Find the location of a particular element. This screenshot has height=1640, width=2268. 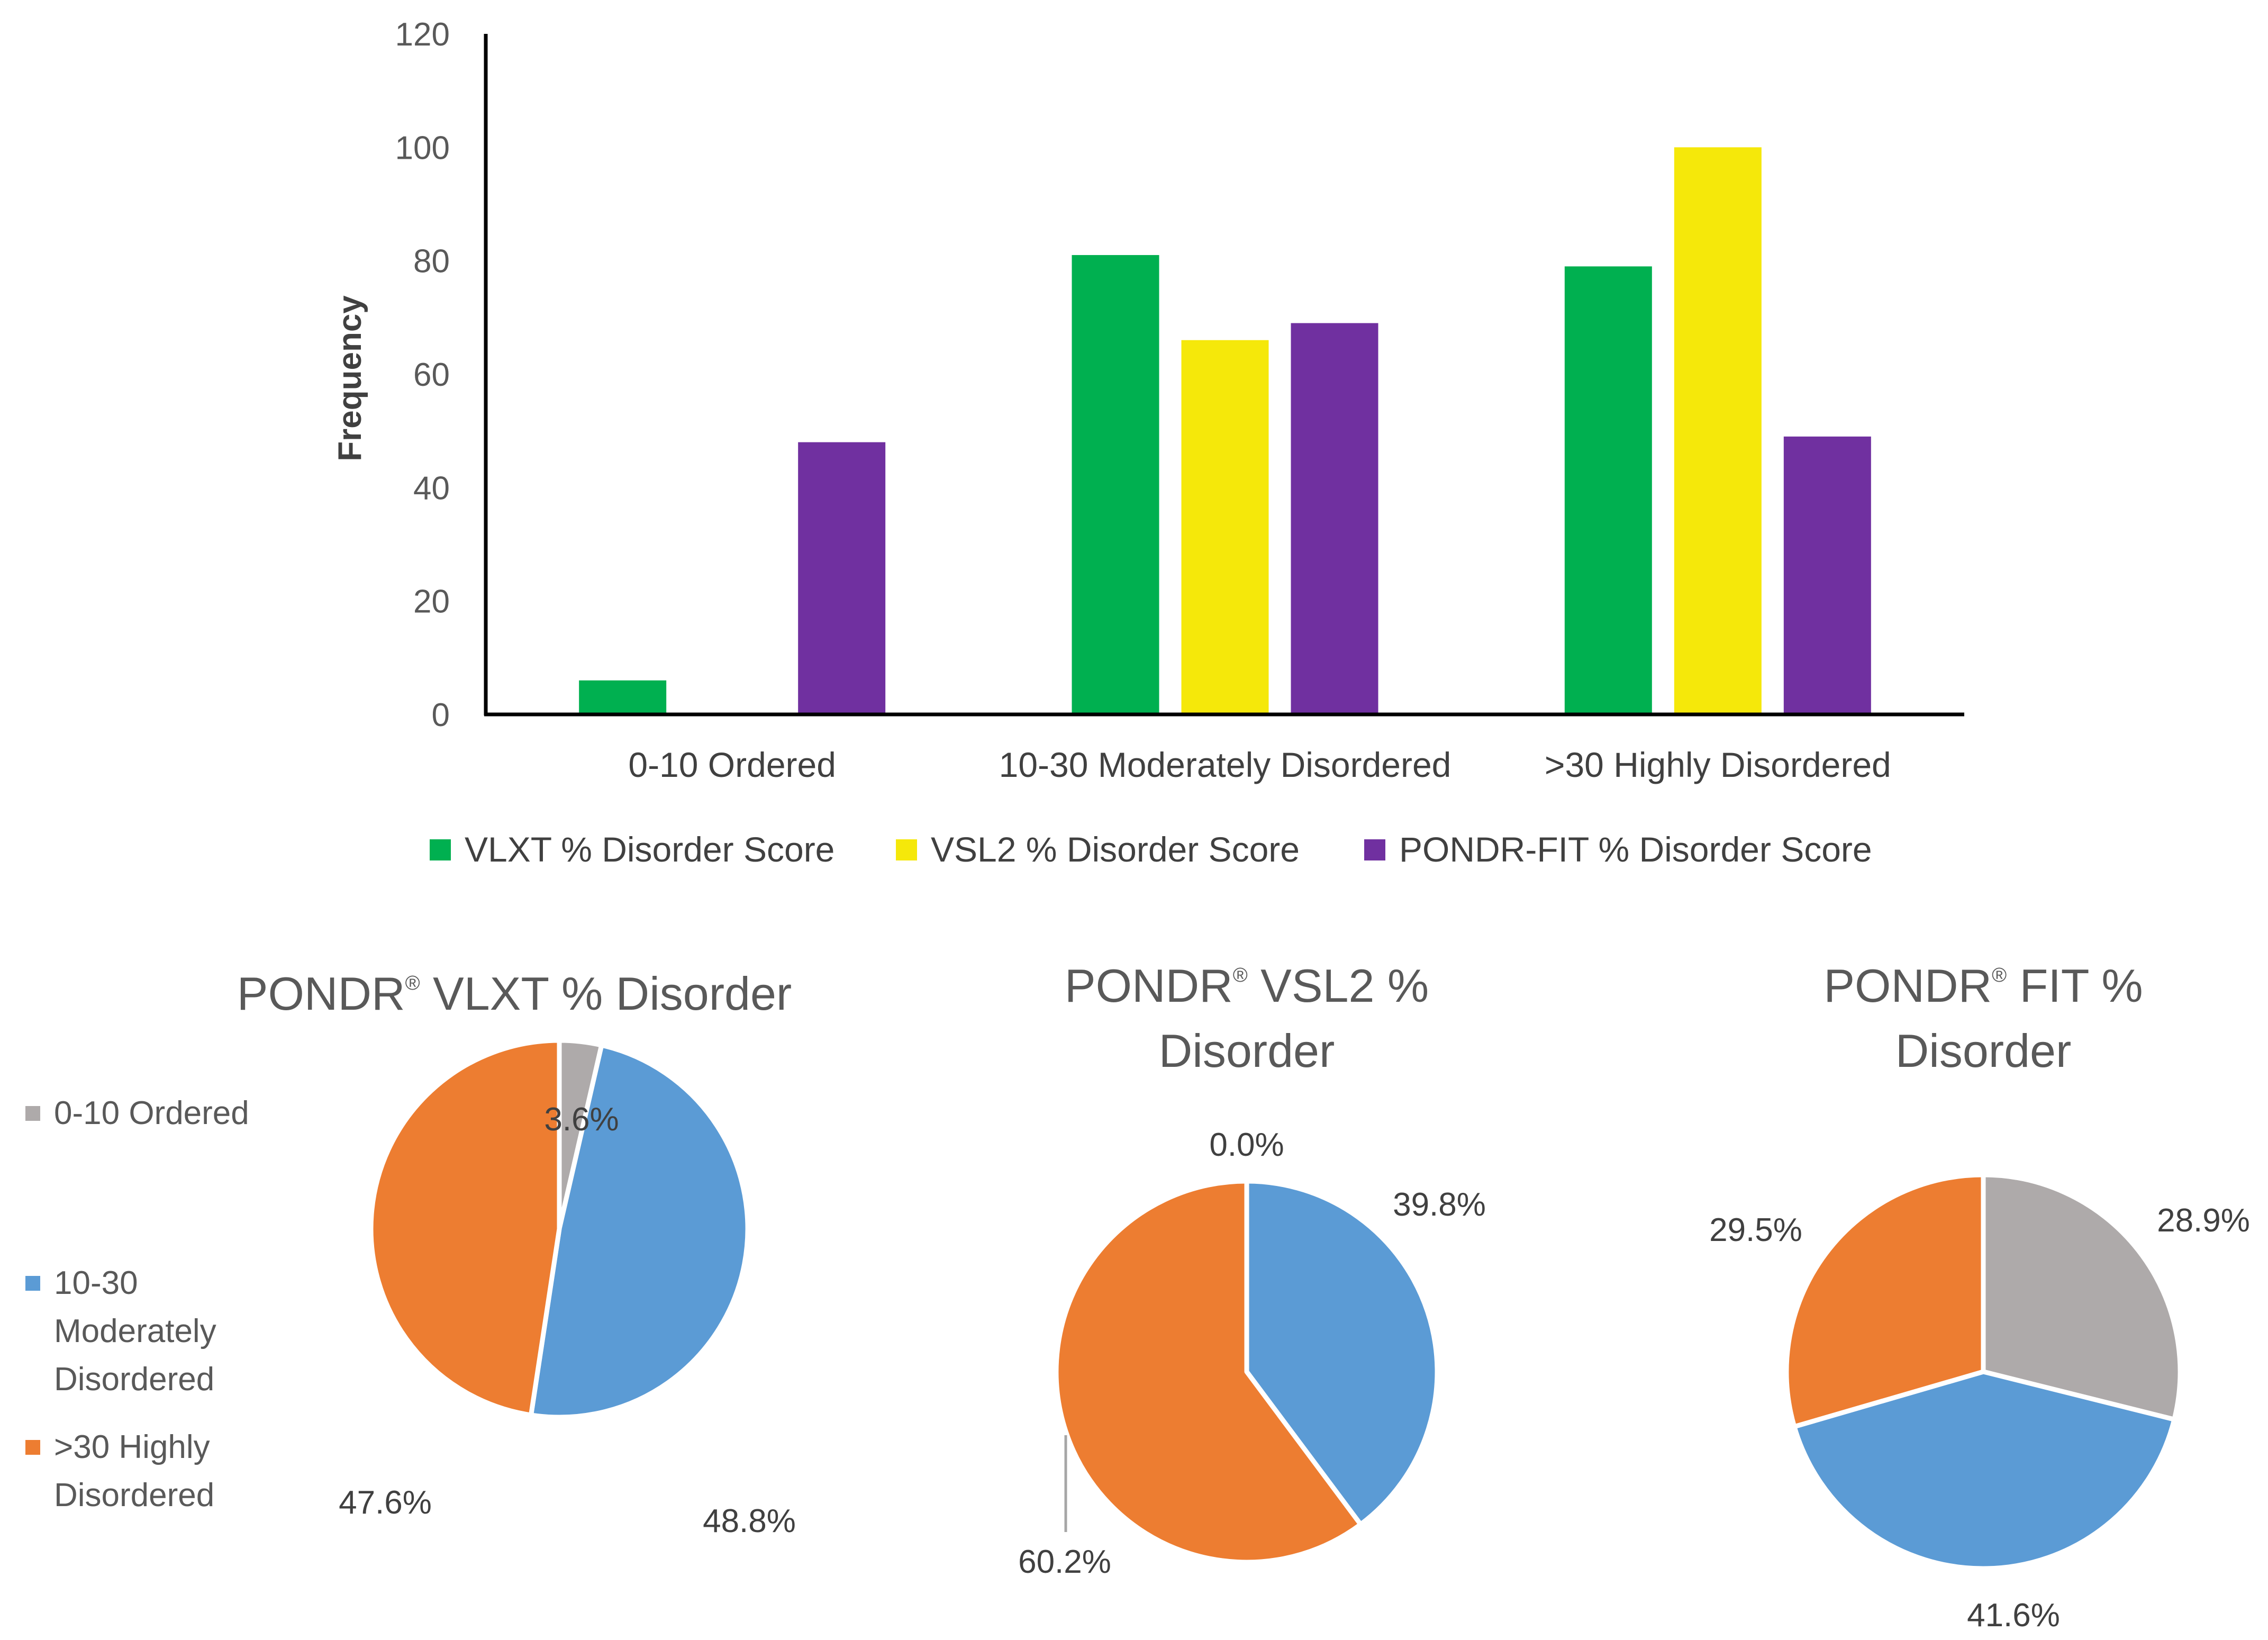

legend-swatch-vsl2 is located at coordinates (906, 849).